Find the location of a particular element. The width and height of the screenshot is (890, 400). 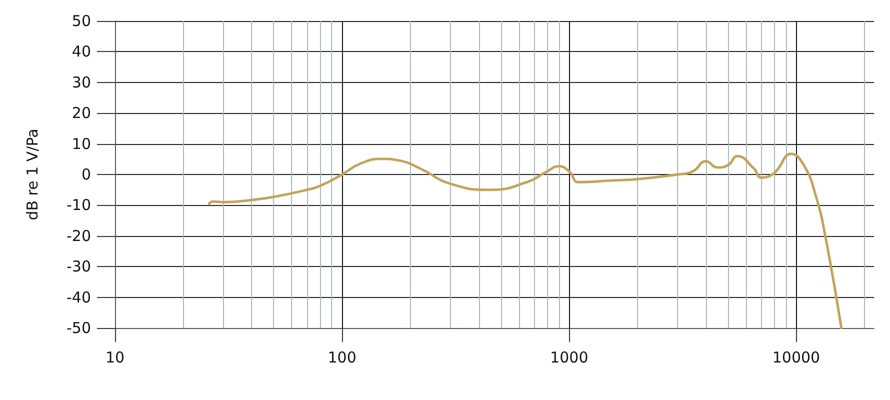

x-tick-label: 100 is located at coordinates (342, 357).